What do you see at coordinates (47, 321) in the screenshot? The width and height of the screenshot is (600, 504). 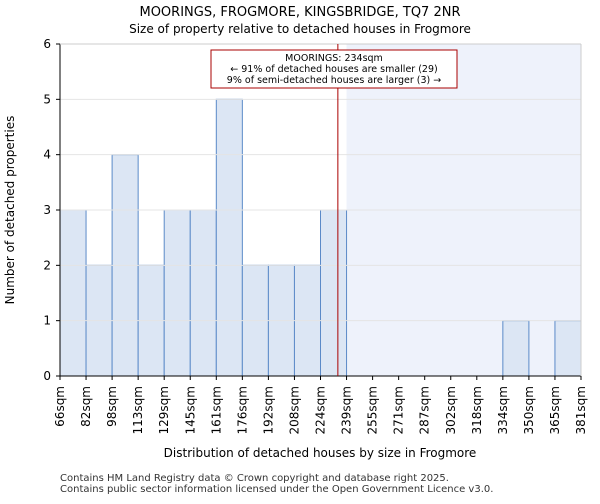 I see `y-tick-label: 1` at bounding box center [47, 321].